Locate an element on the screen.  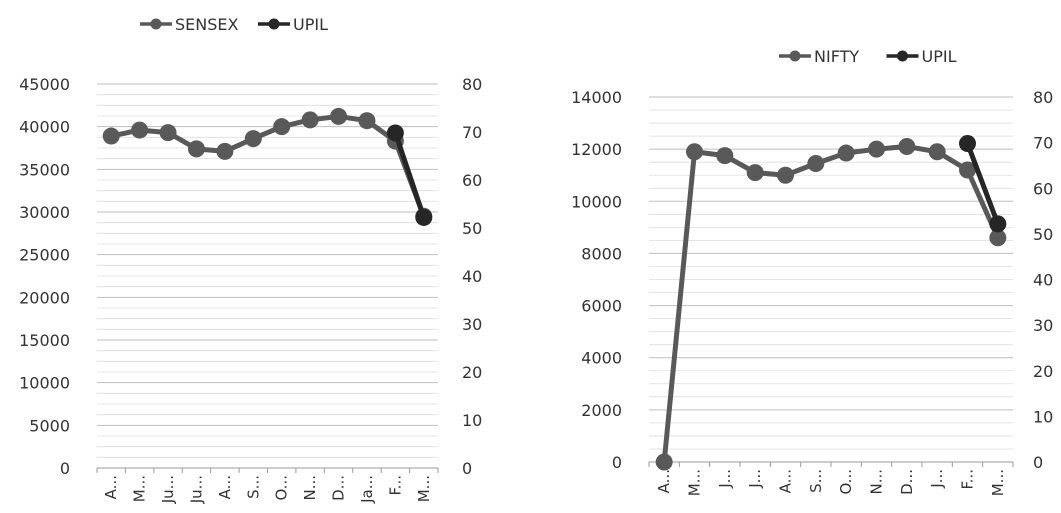
y-left-tick-label: 4000 is located at coordinates (601, 358).